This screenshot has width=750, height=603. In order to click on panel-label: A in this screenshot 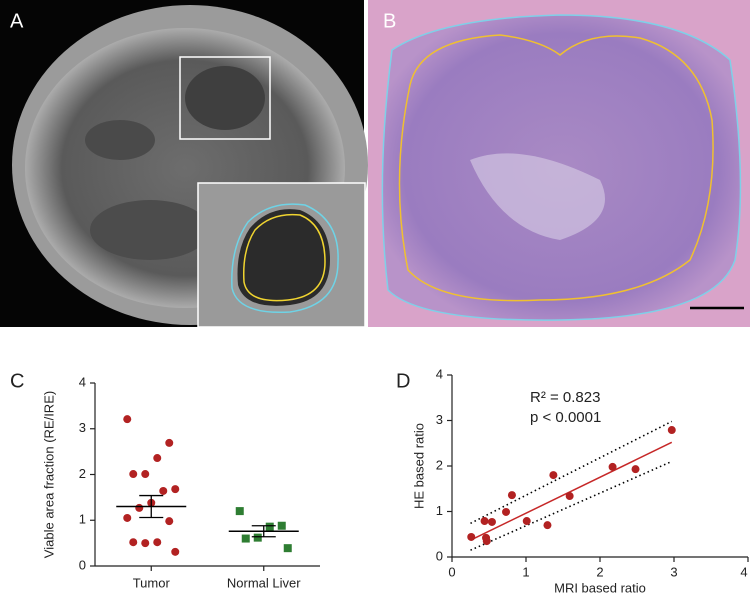, I will do `click(17, 21)`.